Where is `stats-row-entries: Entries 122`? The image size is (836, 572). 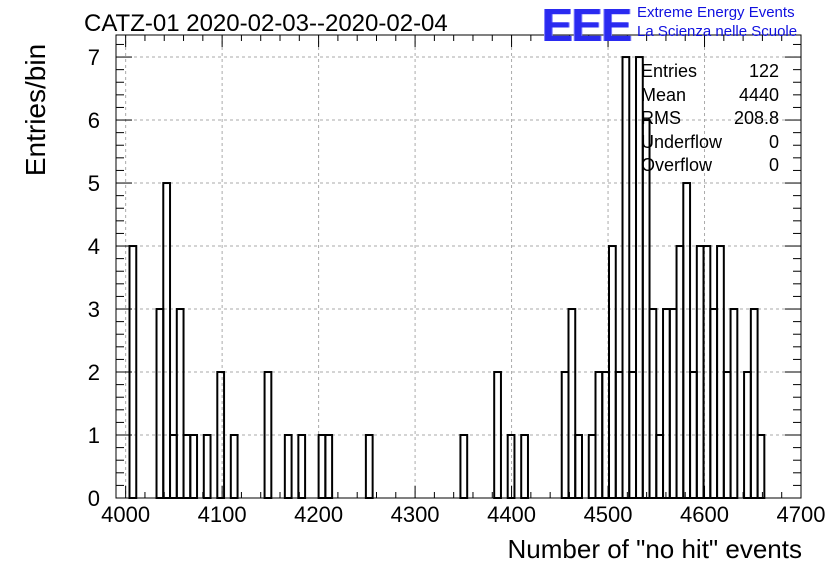 stats-row-entries: Entries 122 is located at coordinates (710, 72).